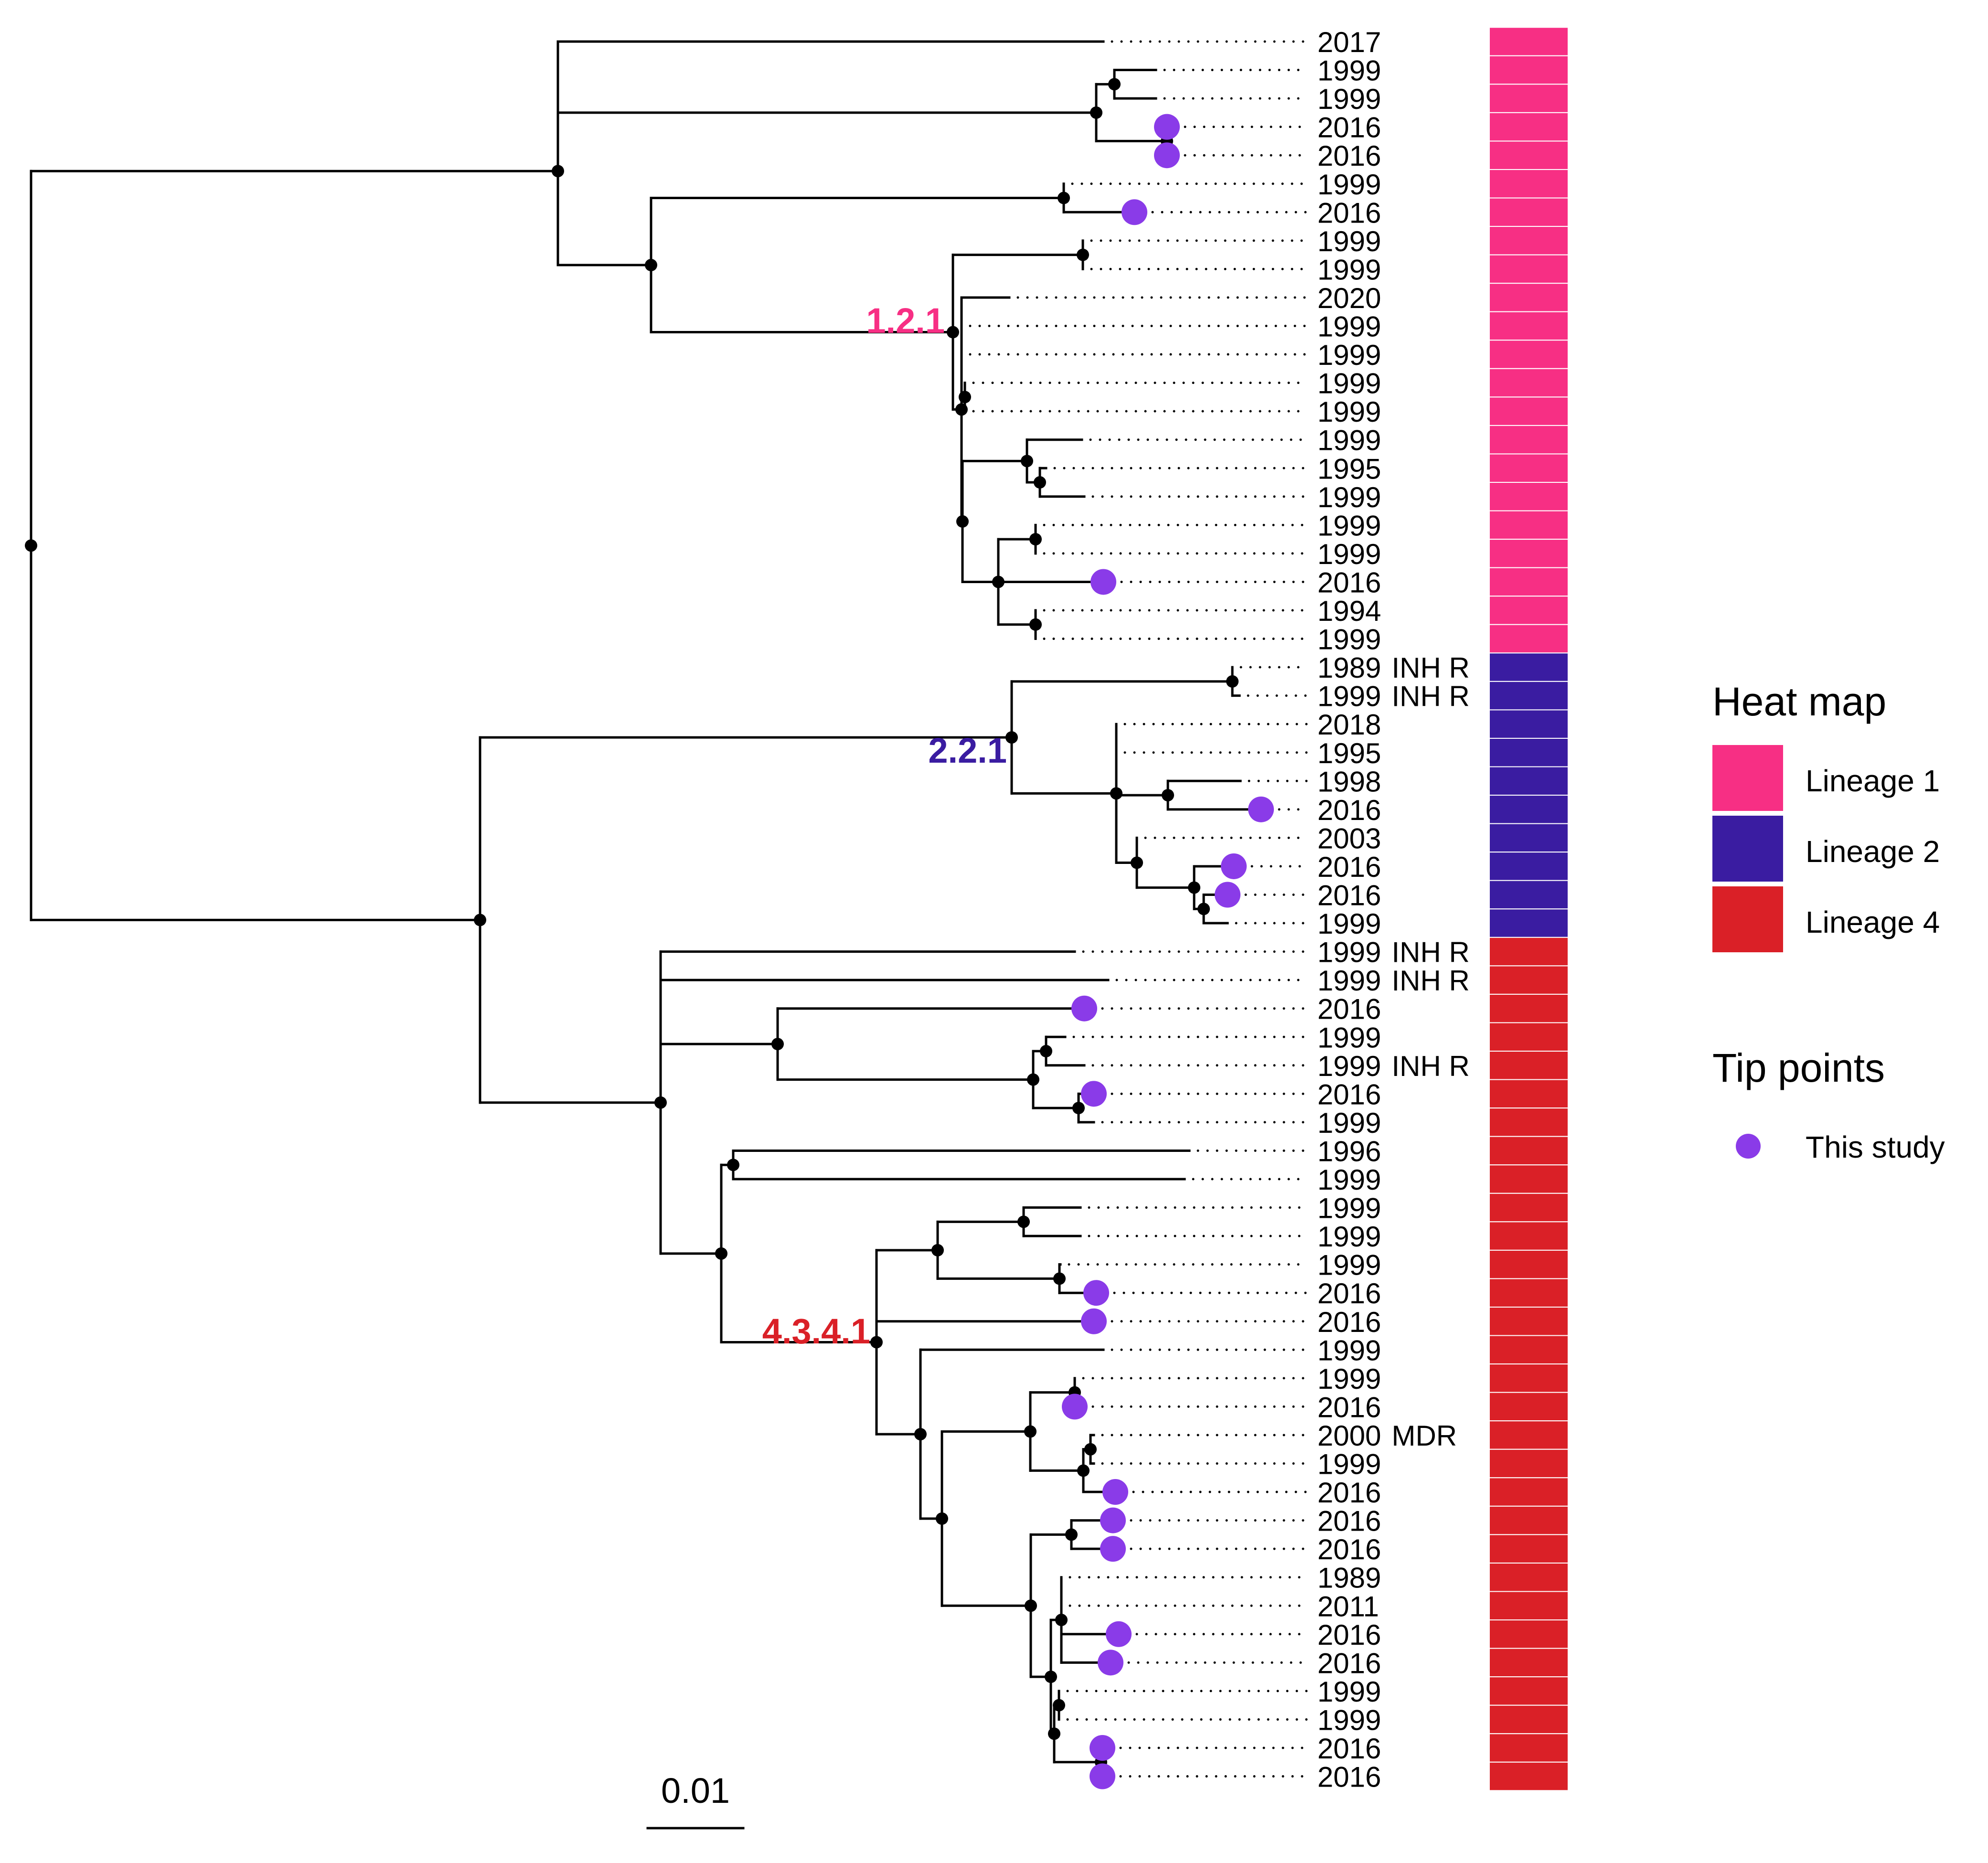  I want to click on tip-year: 2018, so click(1349, 725).